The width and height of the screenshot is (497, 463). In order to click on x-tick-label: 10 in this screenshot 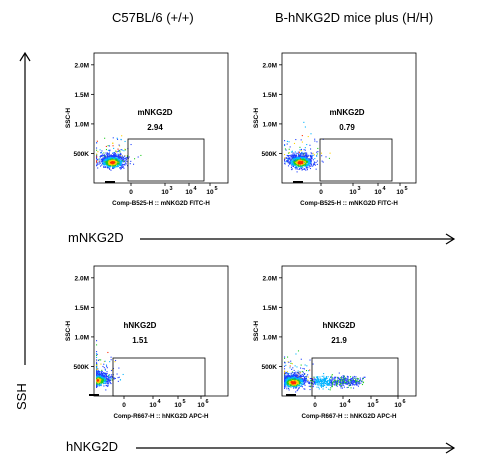, I will do `click(353, 192)`.